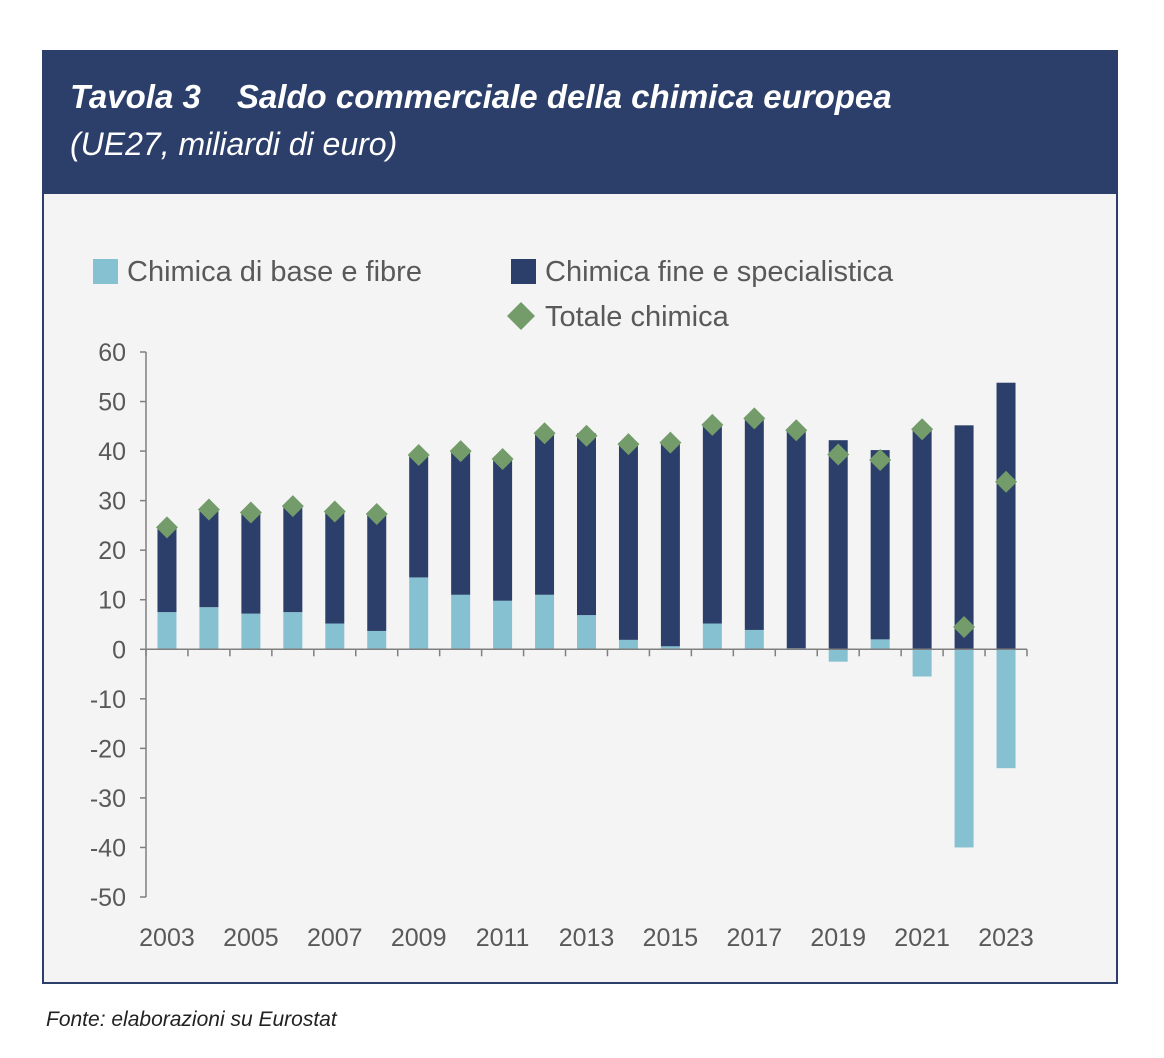 The width and height of the screenshot is (1164, 1058). What do you see at coordinates (208, 509) in the screenshot?
I see `total-marker-2004` at bounding box center [208, 509].